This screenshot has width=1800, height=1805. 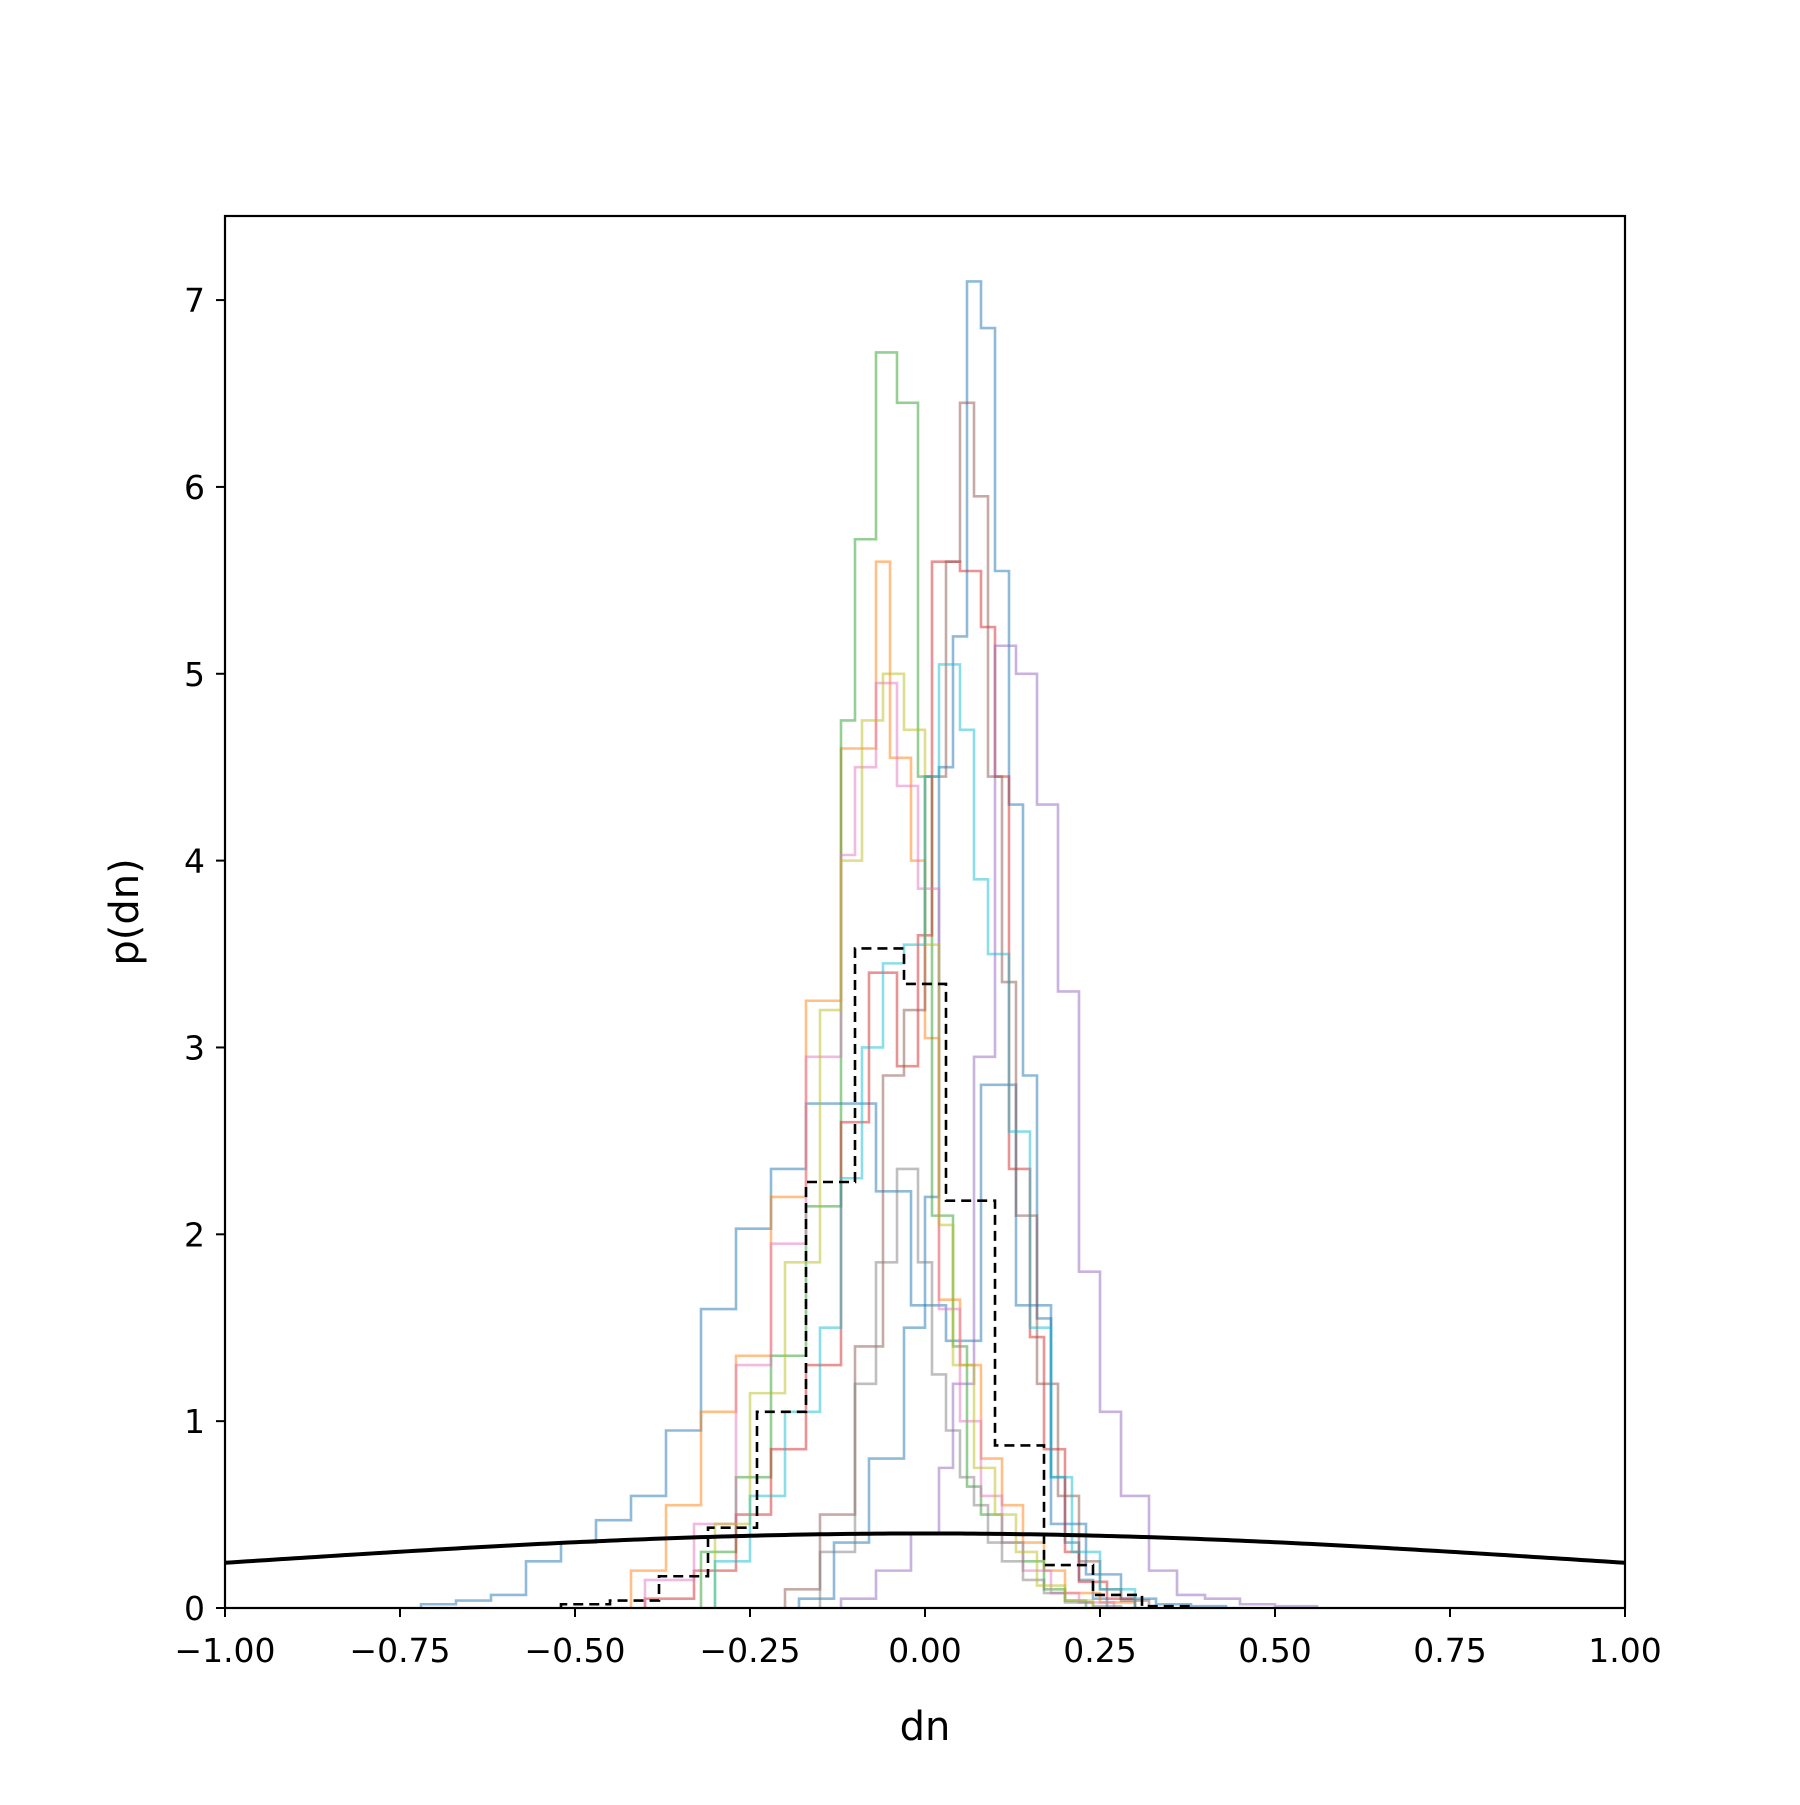 I want to click on y-tick-label: 1, so click(x=194, y=1421).